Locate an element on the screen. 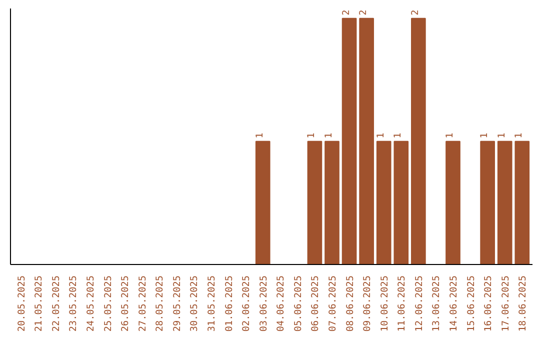 This screenshot has width=540, height=340. x-tick-label: 14.06.2025 is located at coordinates (454, 303).